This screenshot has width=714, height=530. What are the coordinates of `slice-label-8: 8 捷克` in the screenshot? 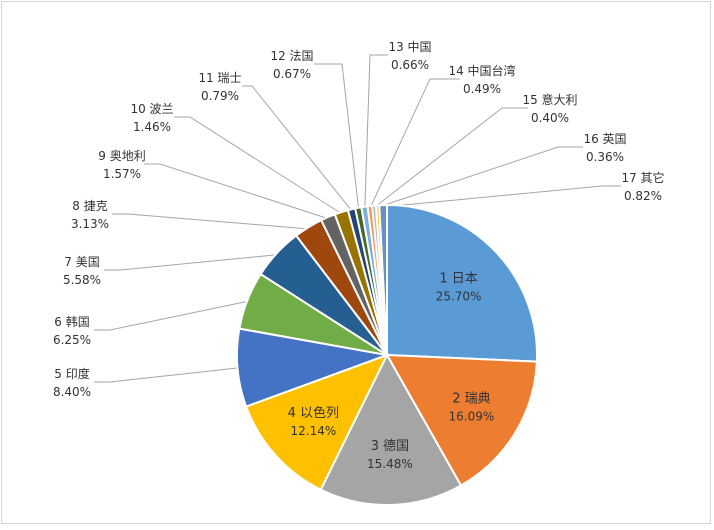 It's located at (89, 206).